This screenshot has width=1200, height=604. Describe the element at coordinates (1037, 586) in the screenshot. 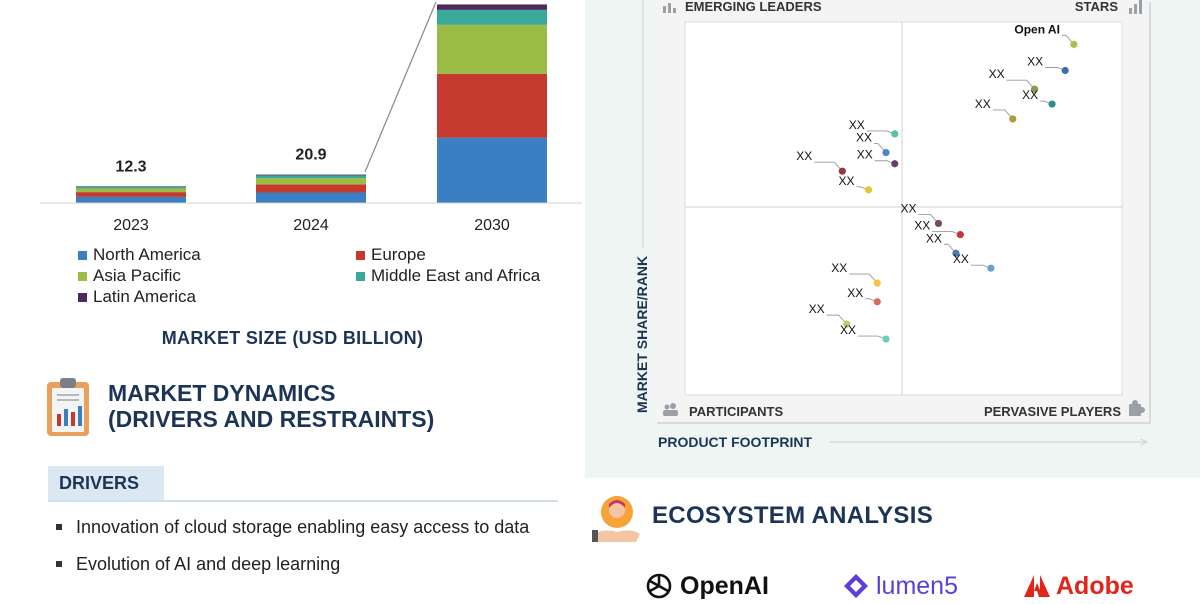

I see `adobe-a-icon` at that location.